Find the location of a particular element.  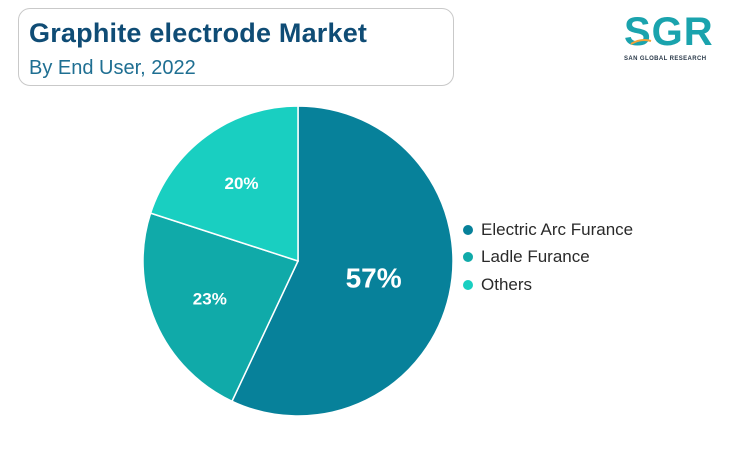

legend-item: Ladle Furance is located at coordinates (547, 258).